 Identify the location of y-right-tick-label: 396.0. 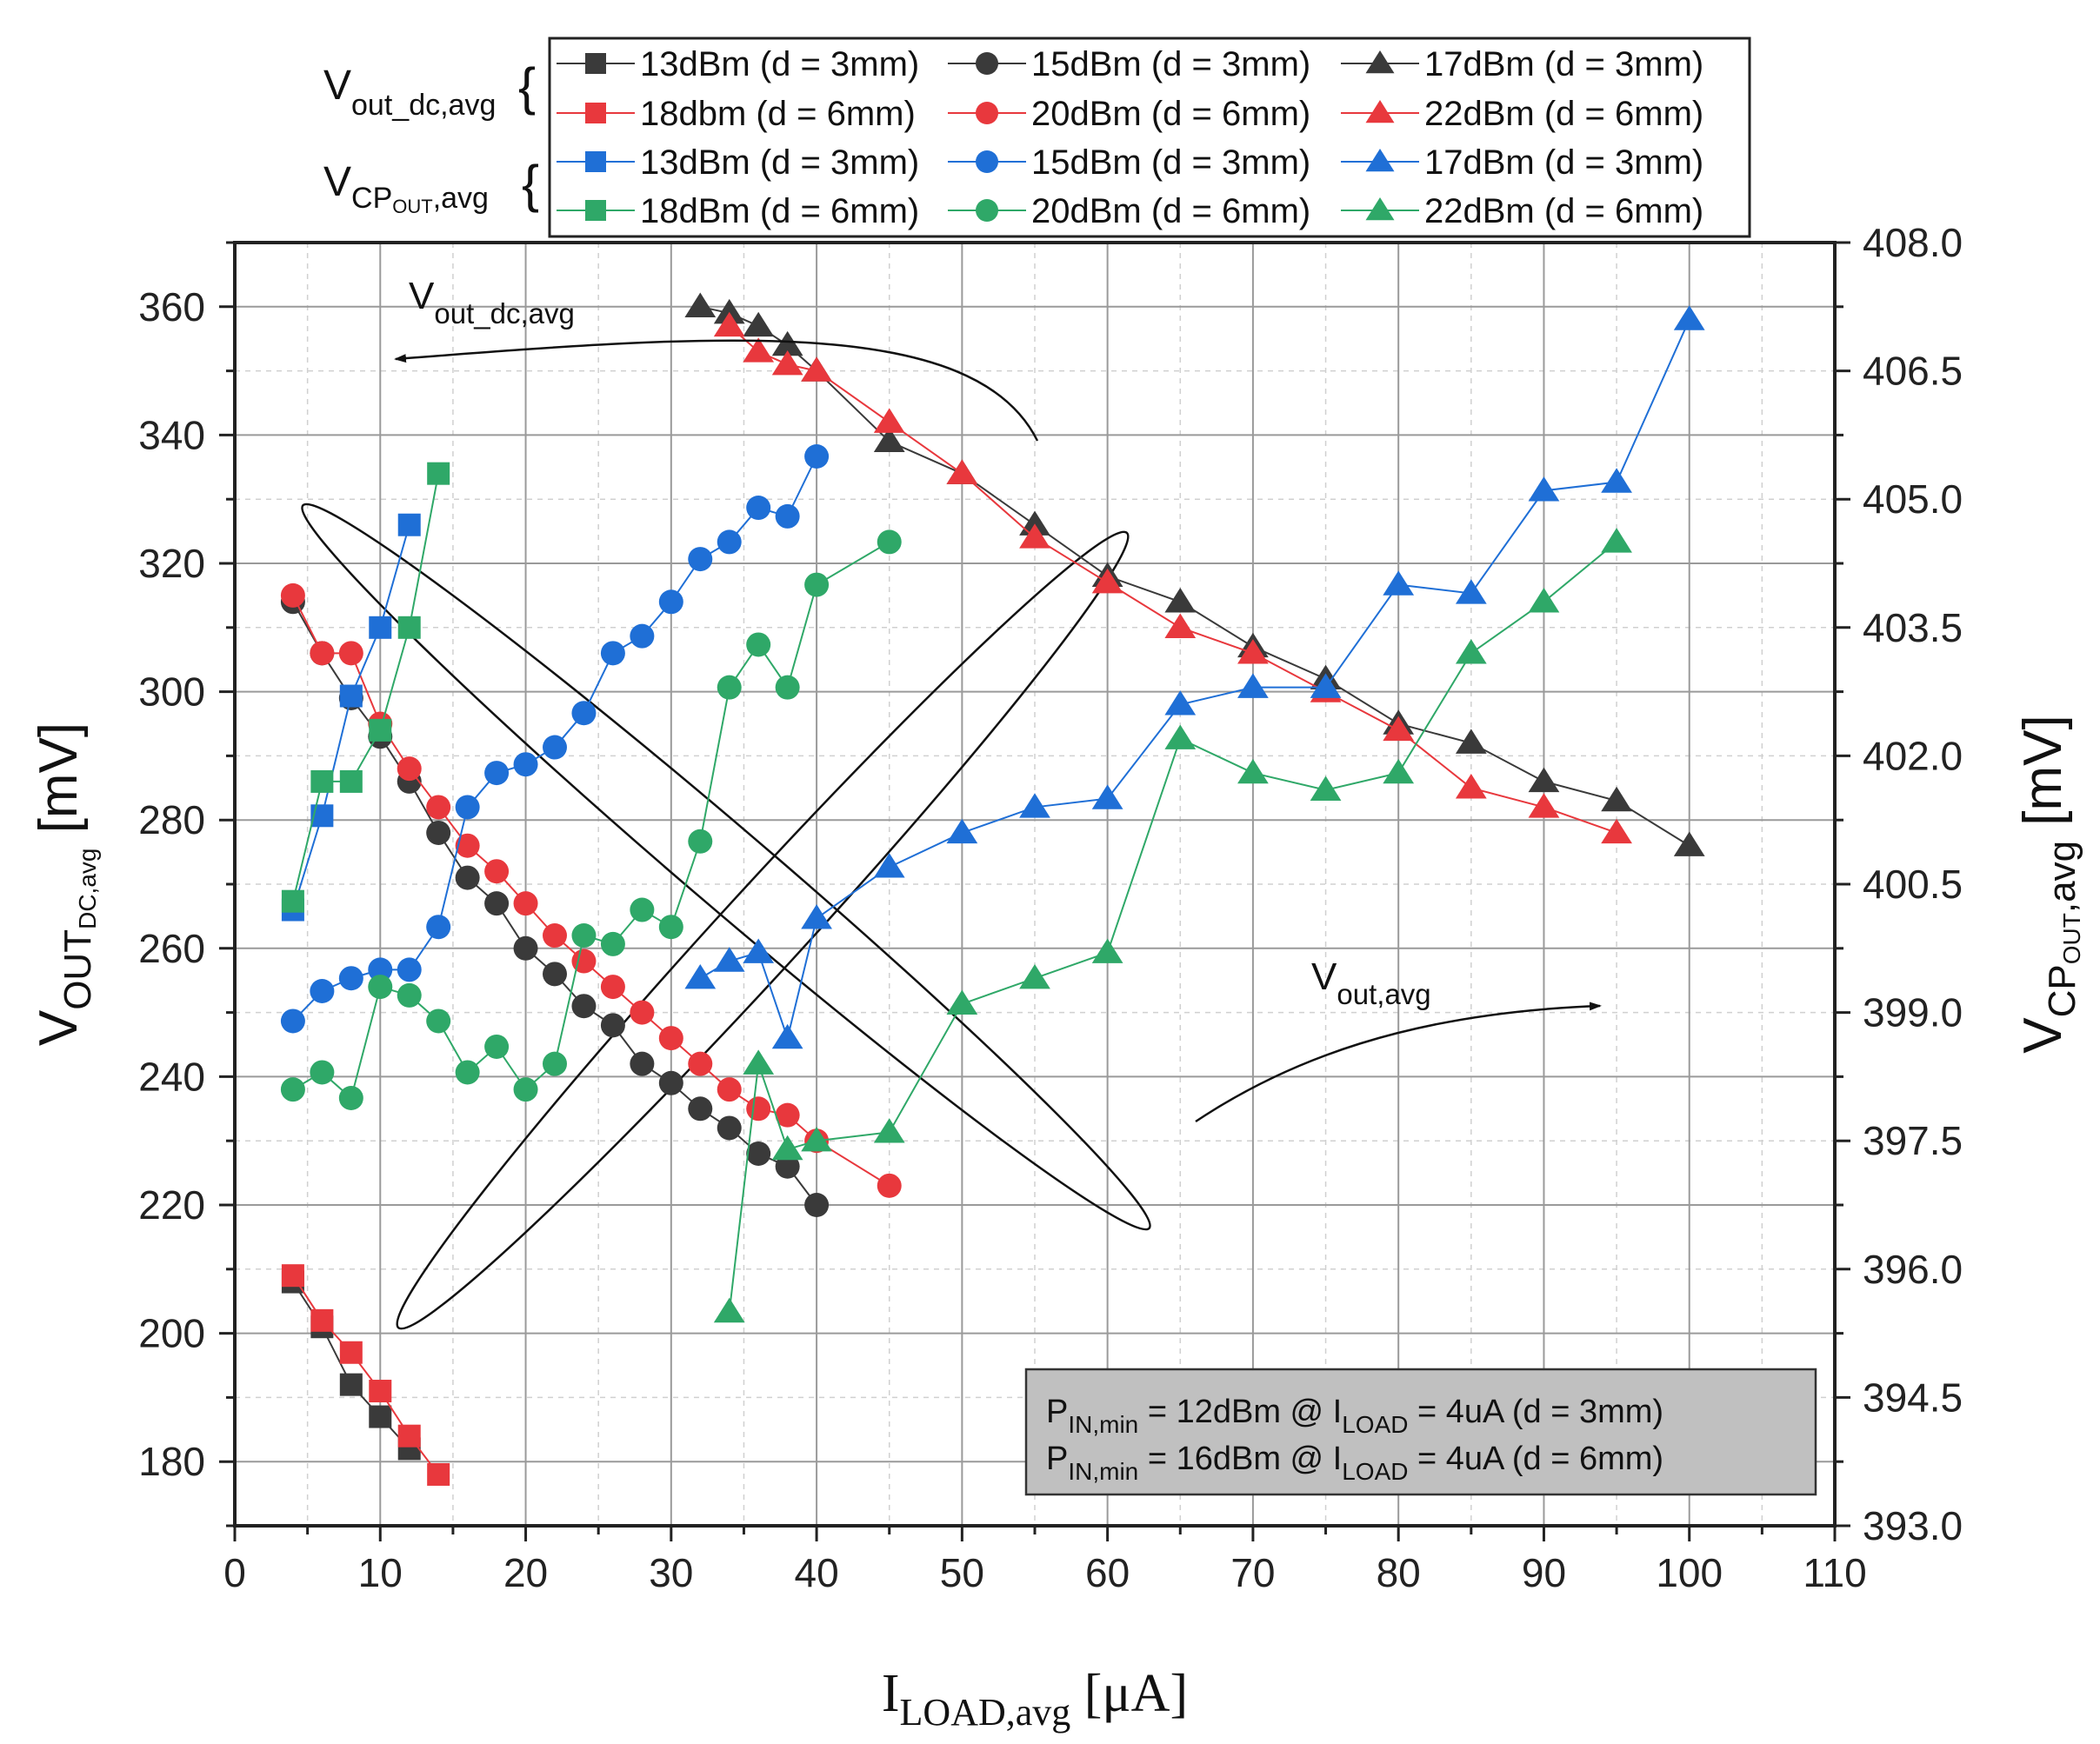
(1913, 1269).